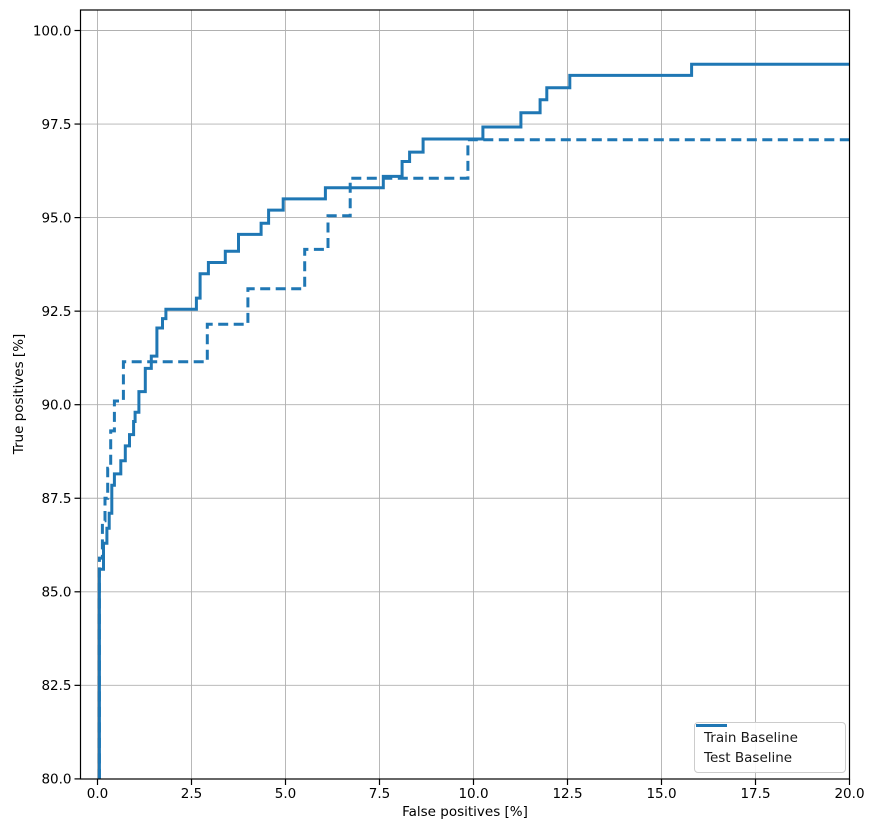 This screenshot has width=874, height=833. I want to click on y-tick-label: 92.5, so click(56, 312).